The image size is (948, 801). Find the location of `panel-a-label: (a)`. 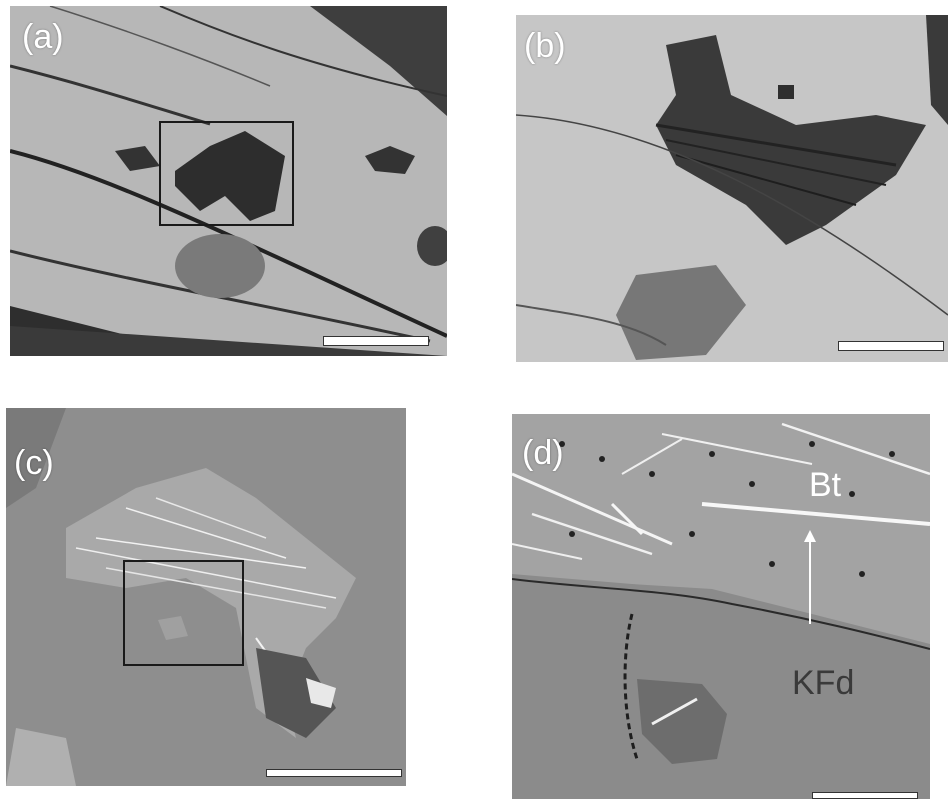

panel-a-label: (a) is located at coordinates (43, 37).